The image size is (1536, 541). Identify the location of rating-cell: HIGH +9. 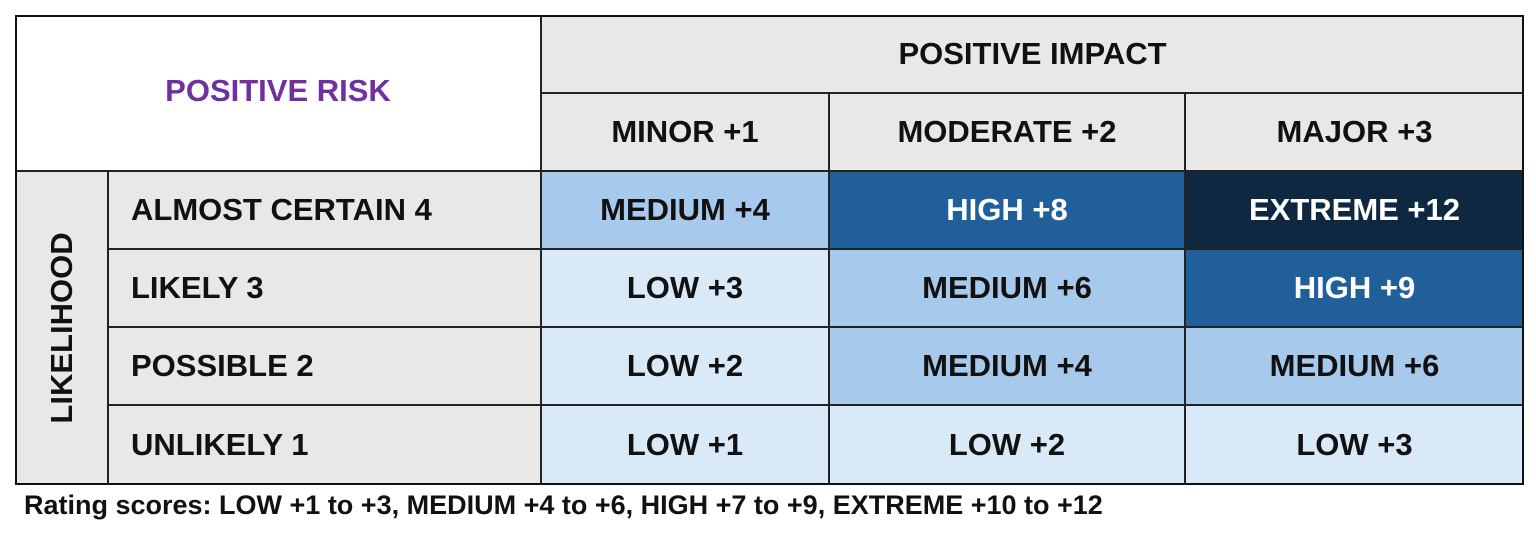
(1354, 288).